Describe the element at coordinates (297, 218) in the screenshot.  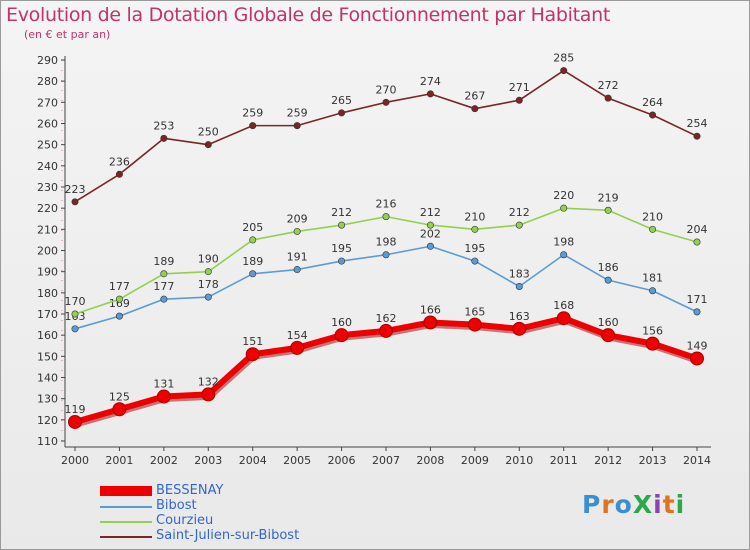
I see `data-label-courzieu: 209` at that location.